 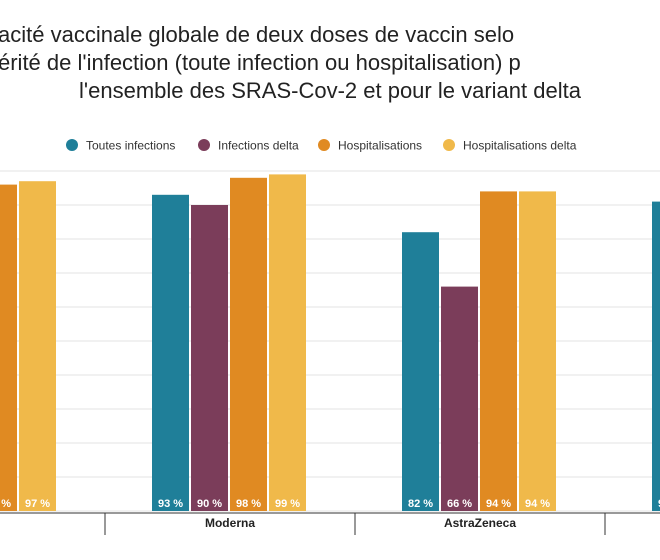 What do you see at coordinates (248, 504) in the screenshot?
I see `value-label: 98 %` at bounding box center [248, 504].